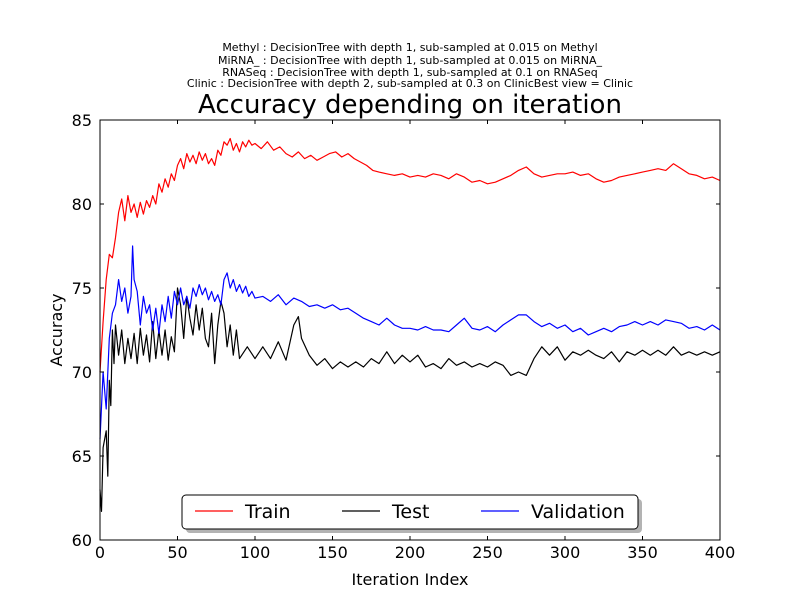 The height and width of the screenshot is (600, 800). What do you see at coordinates (82, 456) in the screenshot?
I see `y-tick-label: 65` at bounding box center [82, 456].